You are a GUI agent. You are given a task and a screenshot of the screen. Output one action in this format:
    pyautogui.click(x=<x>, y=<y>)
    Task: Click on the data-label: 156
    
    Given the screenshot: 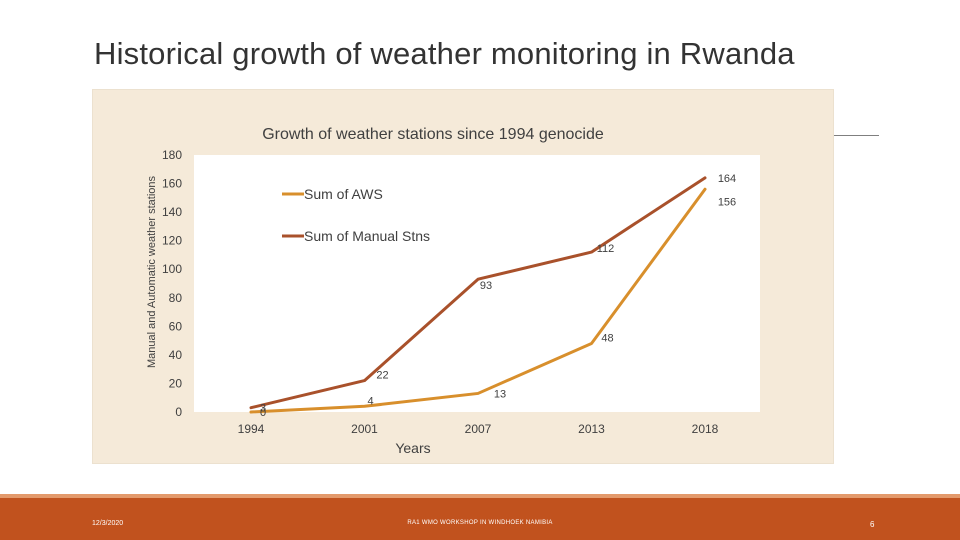 What is the action you would take?
    pyautogui.click(x=727, y=202)
    